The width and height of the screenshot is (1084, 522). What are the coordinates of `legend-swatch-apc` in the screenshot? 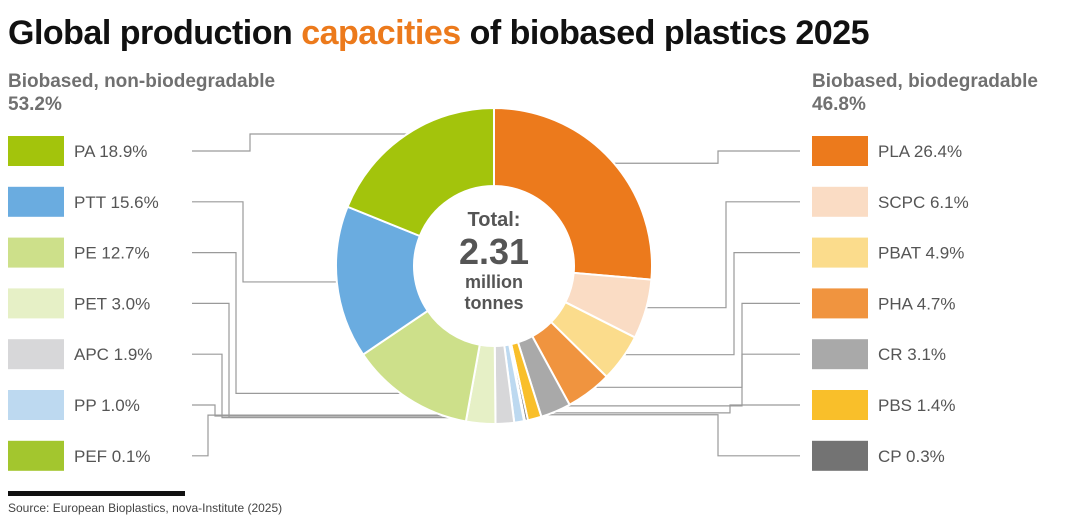 It's located at (36, 354).